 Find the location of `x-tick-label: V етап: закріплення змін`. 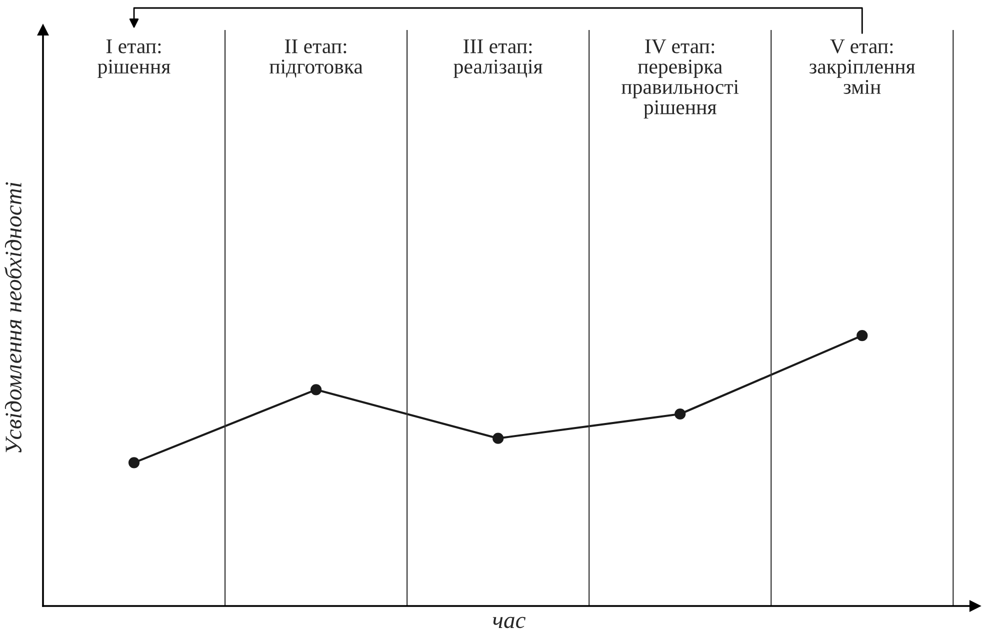

x-tick-label: V етап: закріплення змін is located at coordinates (862, 66).